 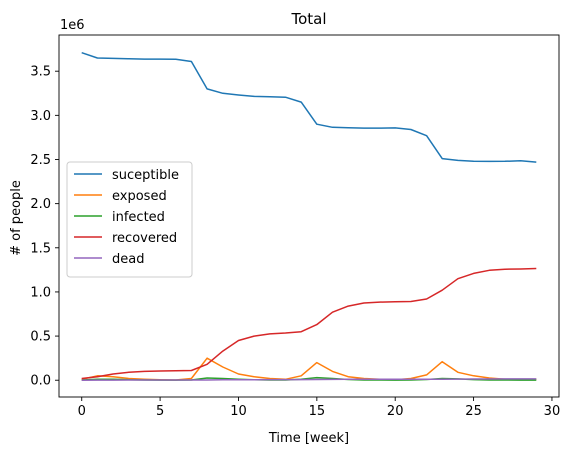 What do you see at coordinates (40, 72) in the screenshot?
I see `y-tick-label: 3.5` at bounding box center [40, 72].